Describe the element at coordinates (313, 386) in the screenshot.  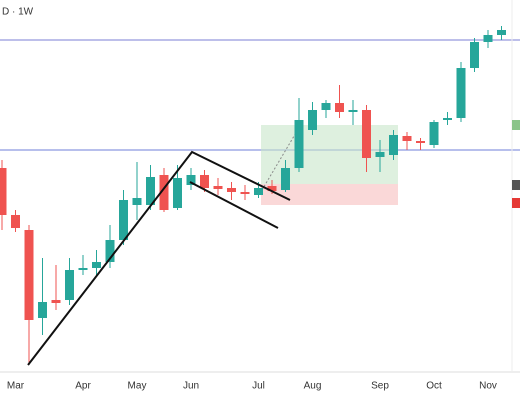
I see `x-tick-label: Aug` at that location.